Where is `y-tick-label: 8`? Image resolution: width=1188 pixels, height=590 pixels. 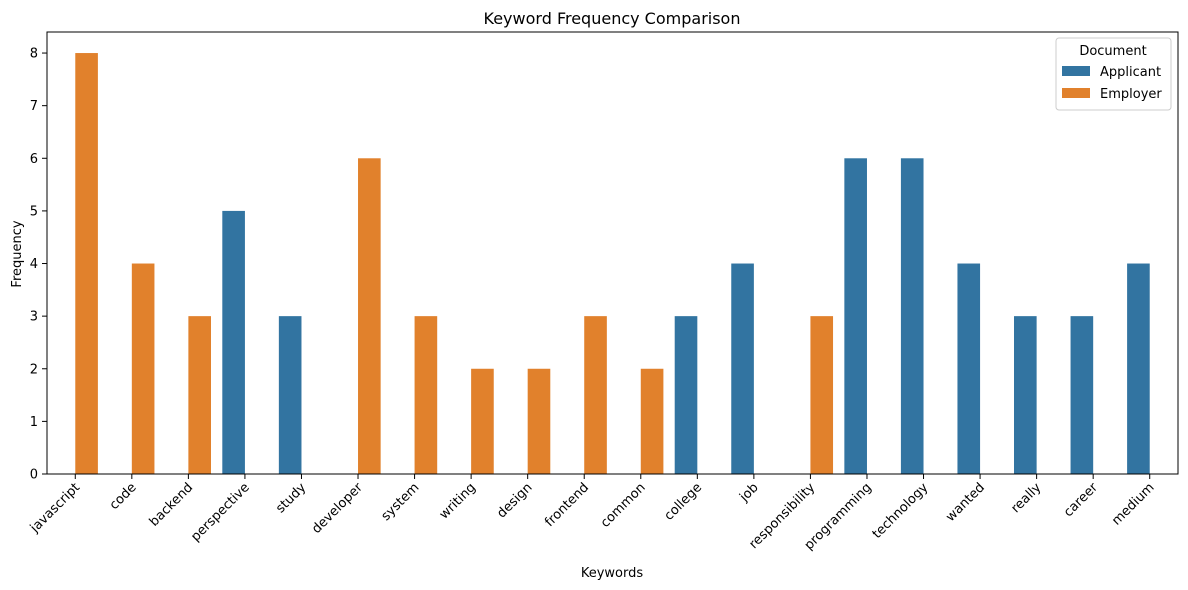 y-tick-label: 8 is located at coordinates (34, 54).